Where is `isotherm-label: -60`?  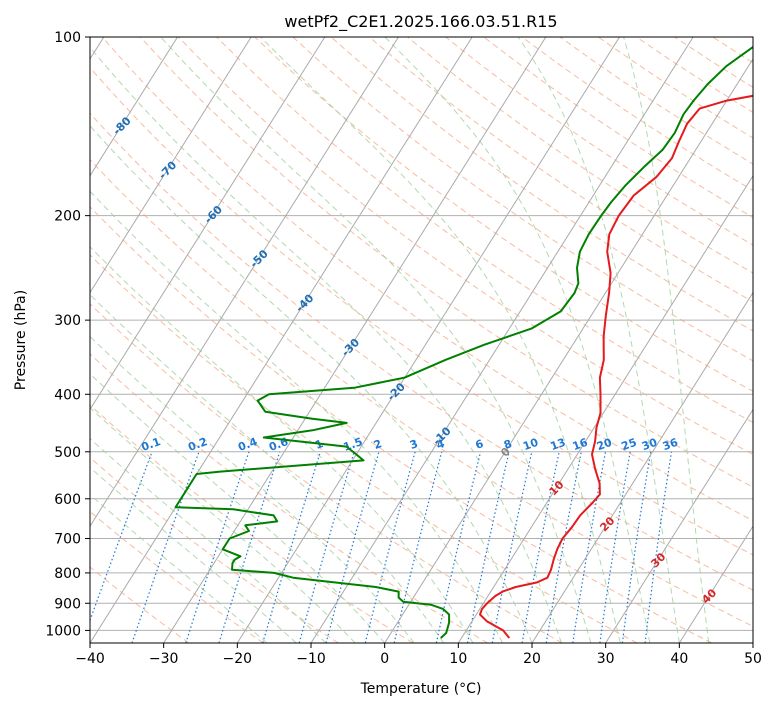
isotherm-label: -60 is located at coordinates (213, 214).